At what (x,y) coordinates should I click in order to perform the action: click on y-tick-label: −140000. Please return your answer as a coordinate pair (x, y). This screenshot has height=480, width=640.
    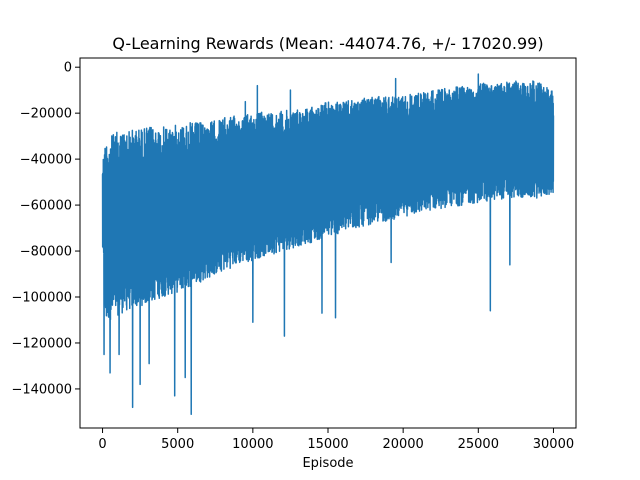
    Looking at the image, I should click on (41, 389).